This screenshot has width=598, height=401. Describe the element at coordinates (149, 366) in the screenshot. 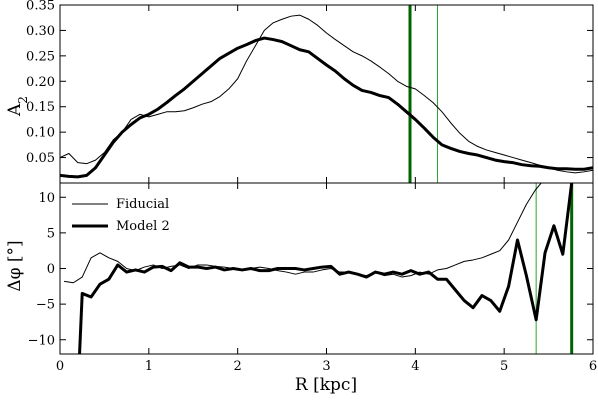

I see `bottom-xtick-label-1: 1` at that location.